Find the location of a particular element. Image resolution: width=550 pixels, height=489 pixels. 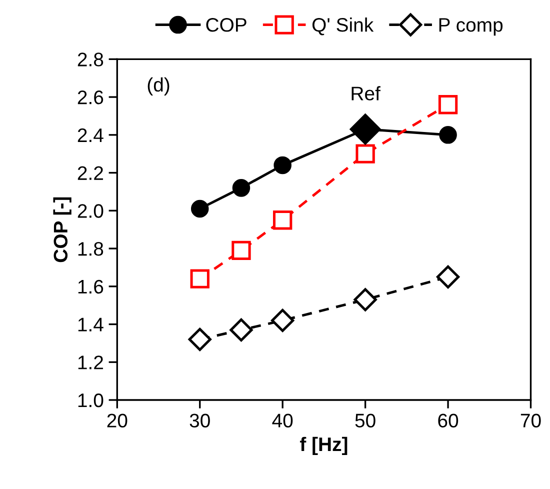

y-tick-label: 1.0 is located at coordinates (91, 400).